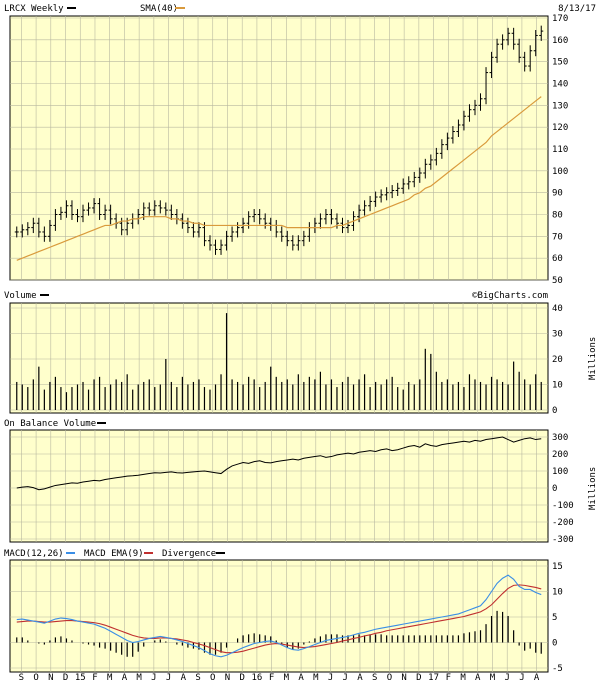  I want to click on macd-ema-label: MACD EMA(9), so click(114, 554).